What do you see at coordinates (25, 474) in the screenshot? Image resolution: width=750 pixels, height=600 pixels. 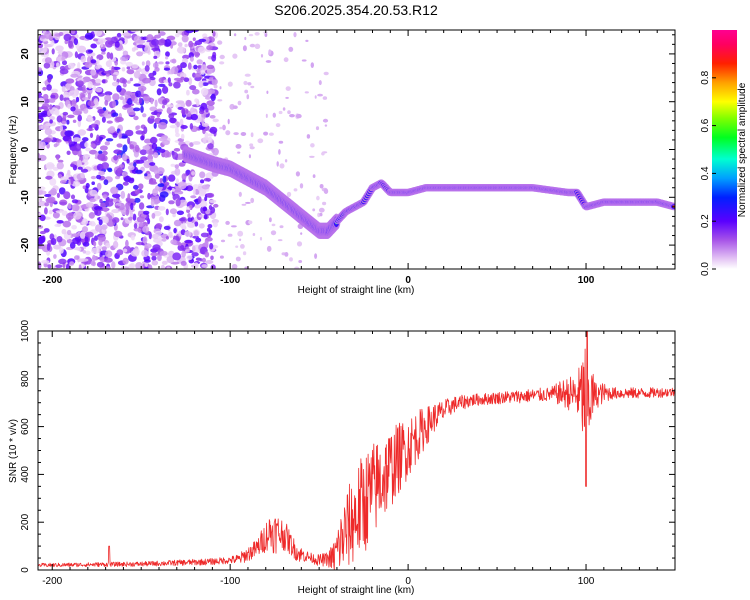 I see `y-tick-label: 400` at bounding box center [25, 474].